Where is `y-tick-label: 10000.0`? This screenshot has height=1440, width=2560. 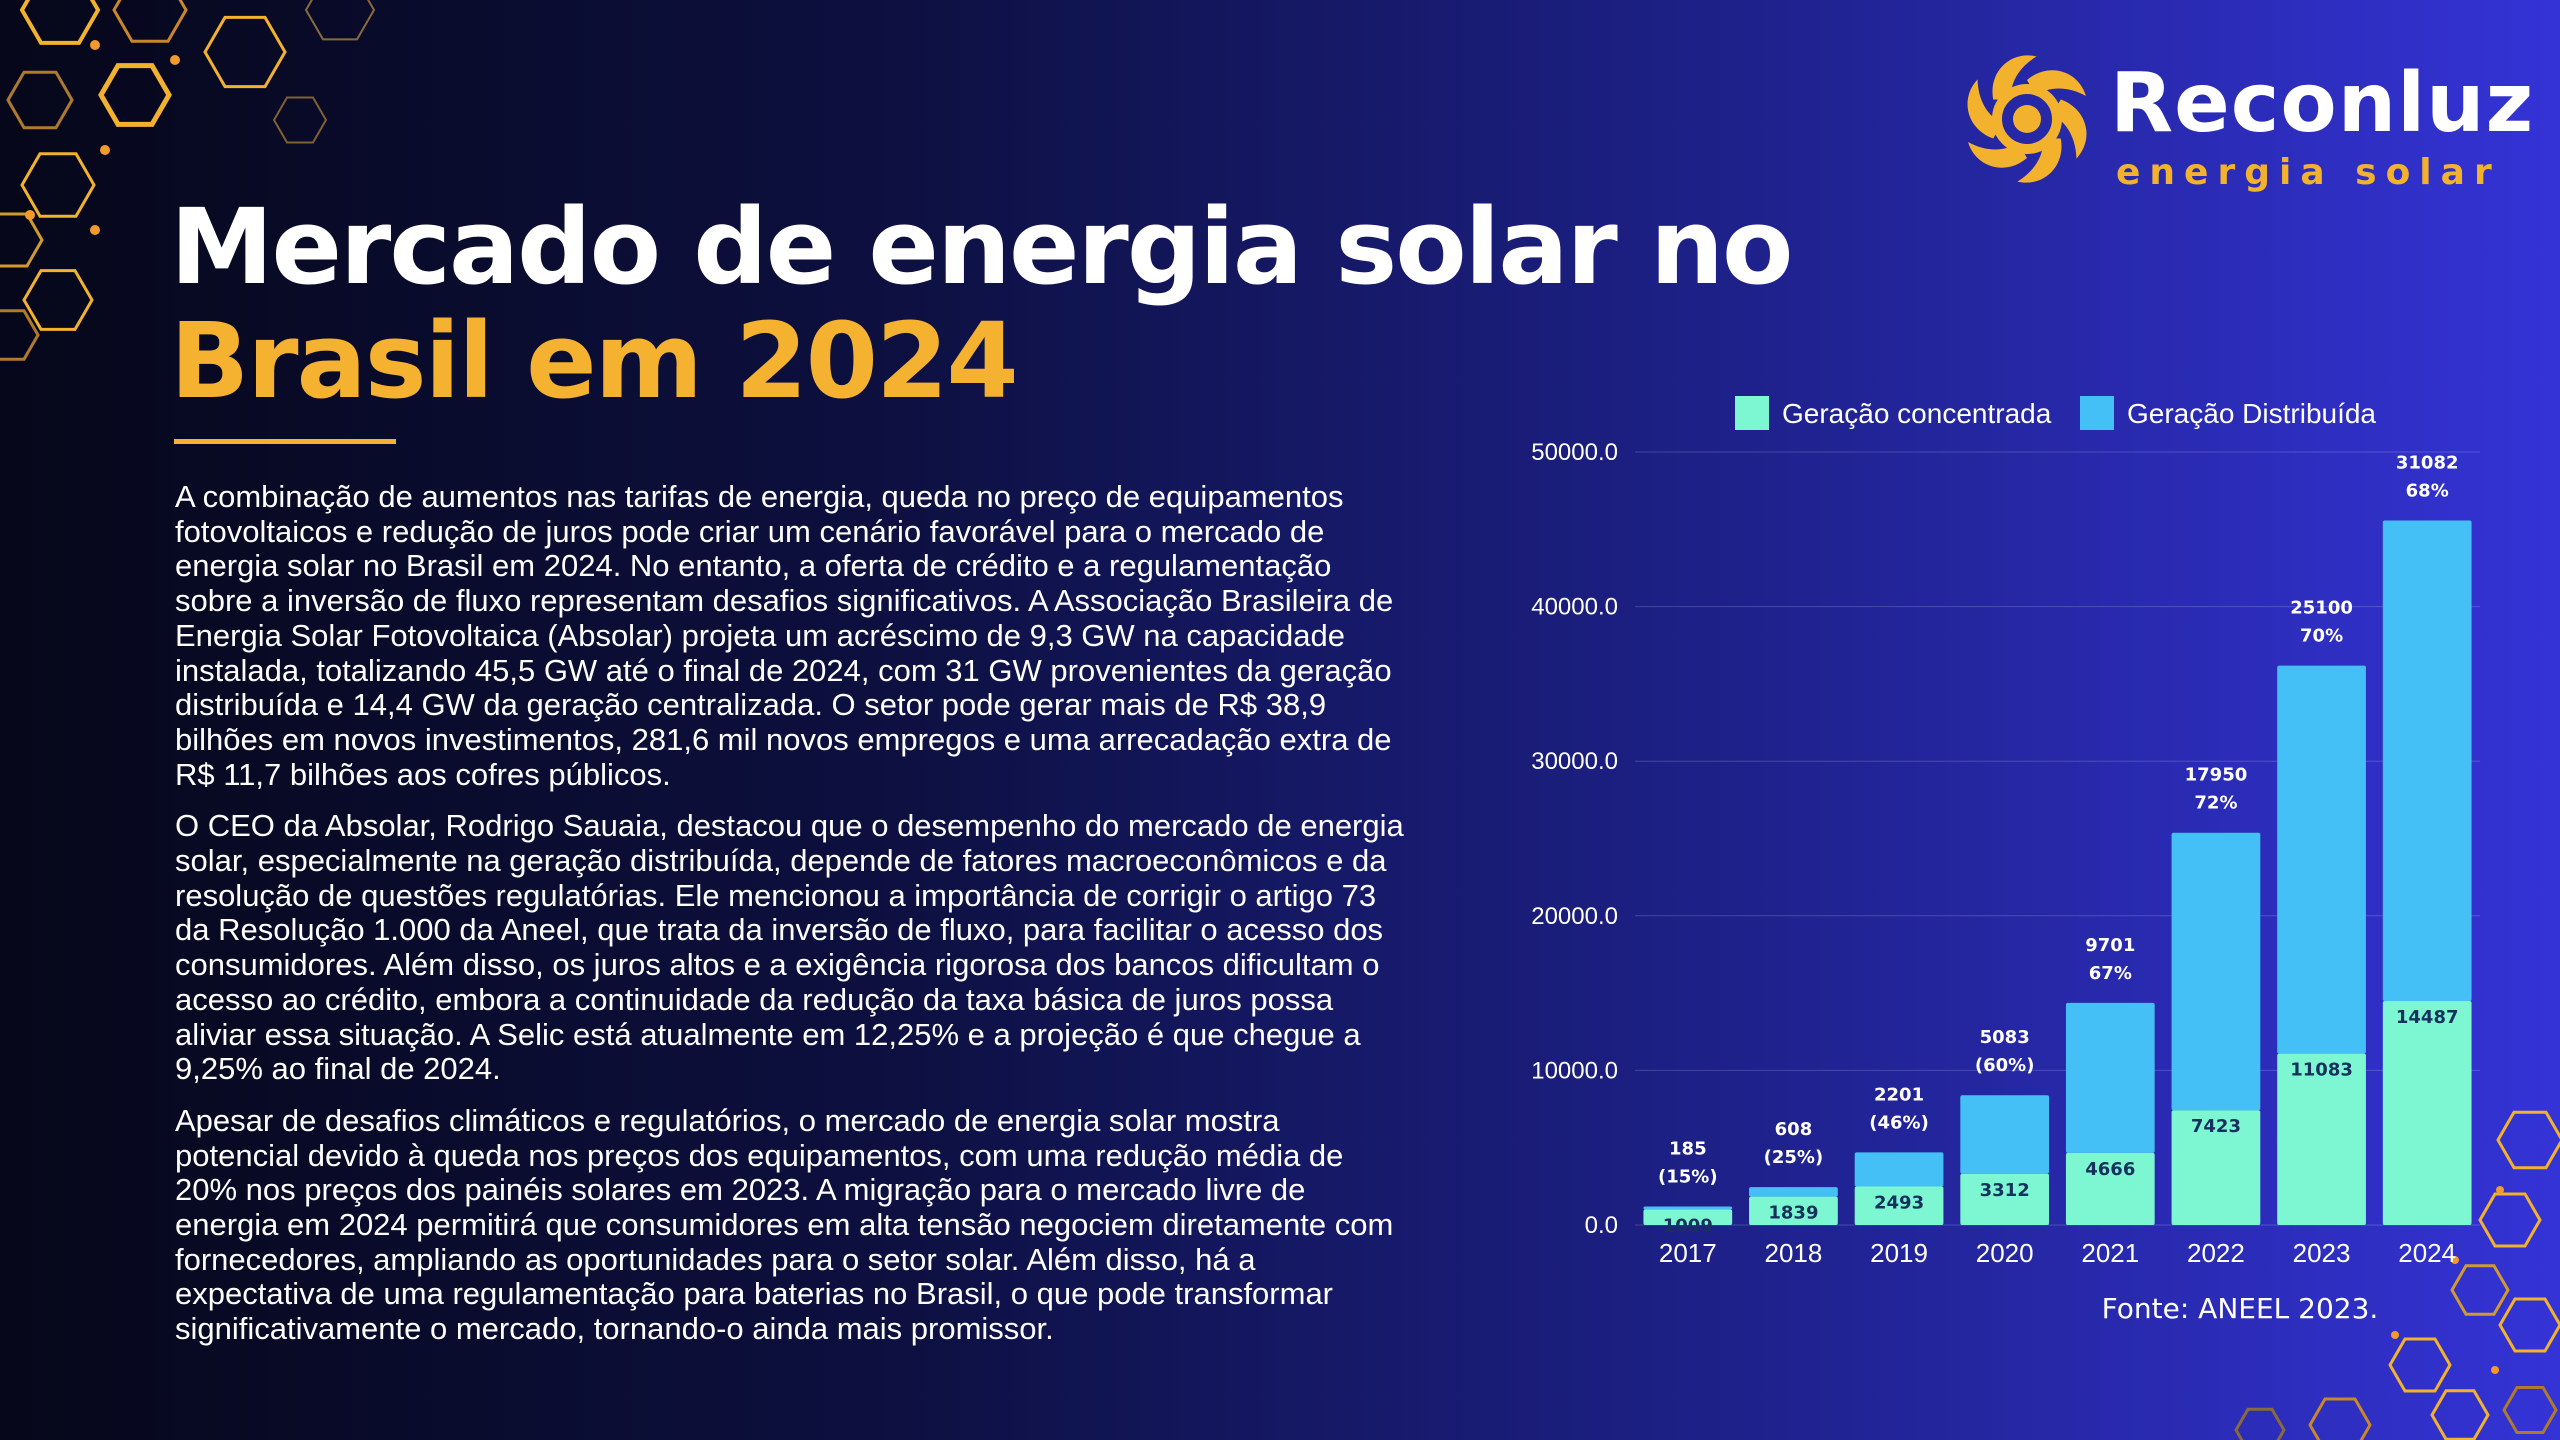
y-tick-label: 10000.0 is located at coordinates (1574, 1070).